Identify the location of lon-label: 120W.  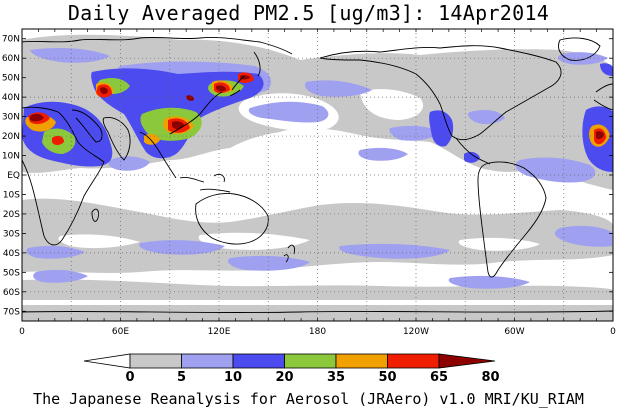
(416, 332).